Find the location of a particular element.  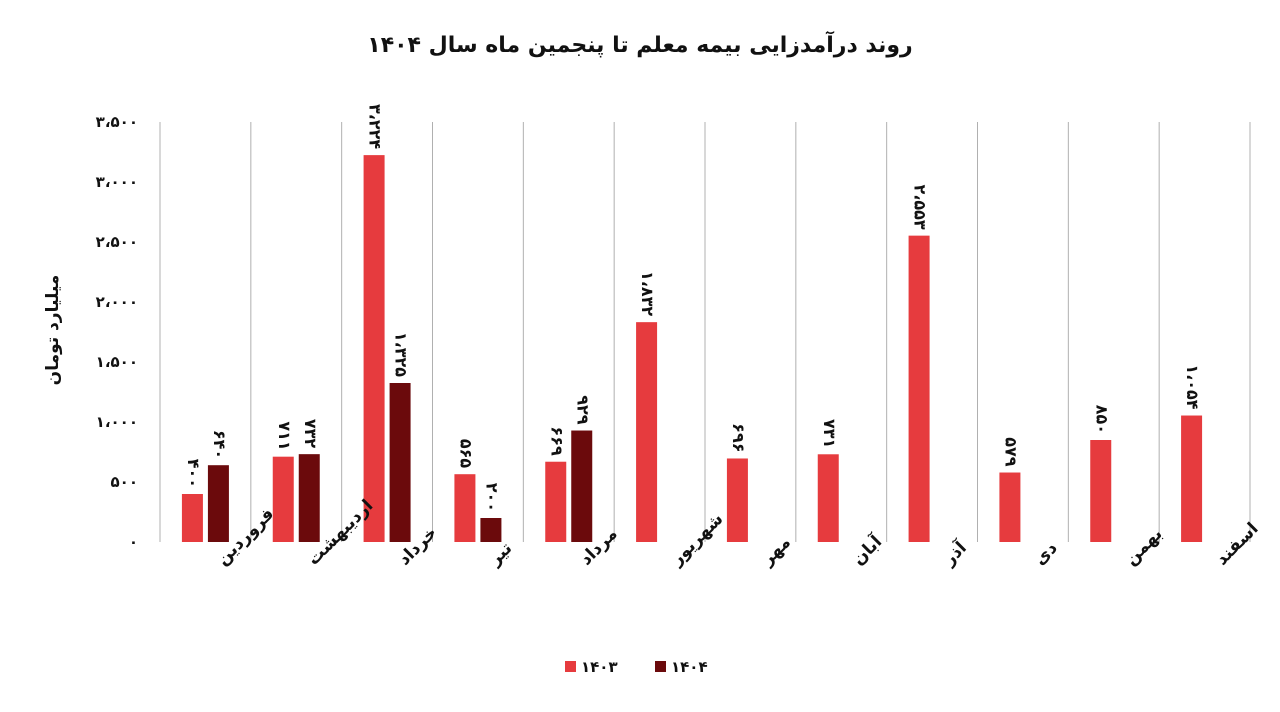

data-label: ۸۵۰ is located at coordinates (1101, 419).